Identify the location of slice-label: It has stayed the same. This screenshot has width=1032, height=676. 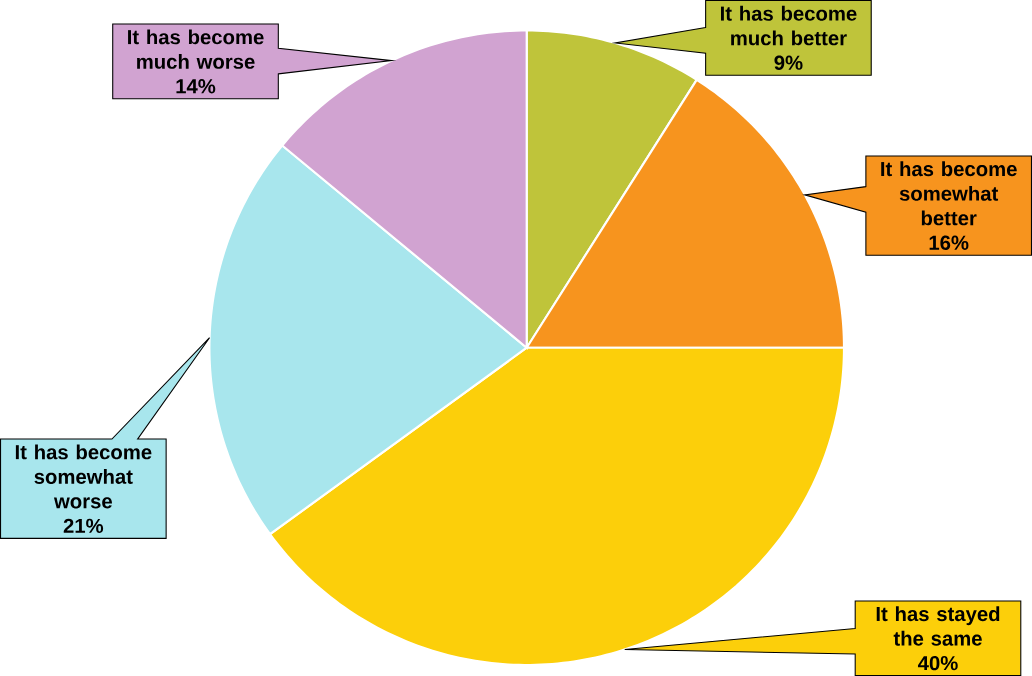
(938, 626).